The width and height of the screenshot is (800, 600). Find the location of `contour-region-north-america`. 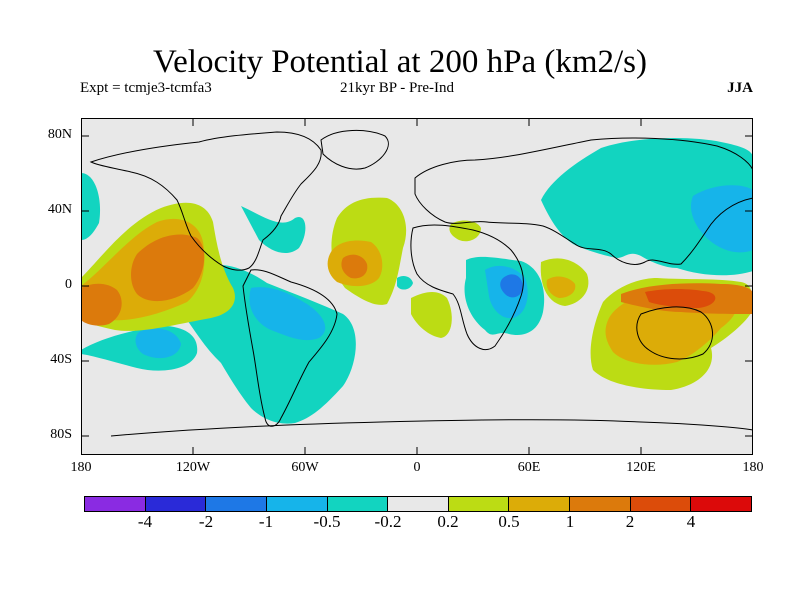

contour-region-north-america is located at coordinates (273, 230).